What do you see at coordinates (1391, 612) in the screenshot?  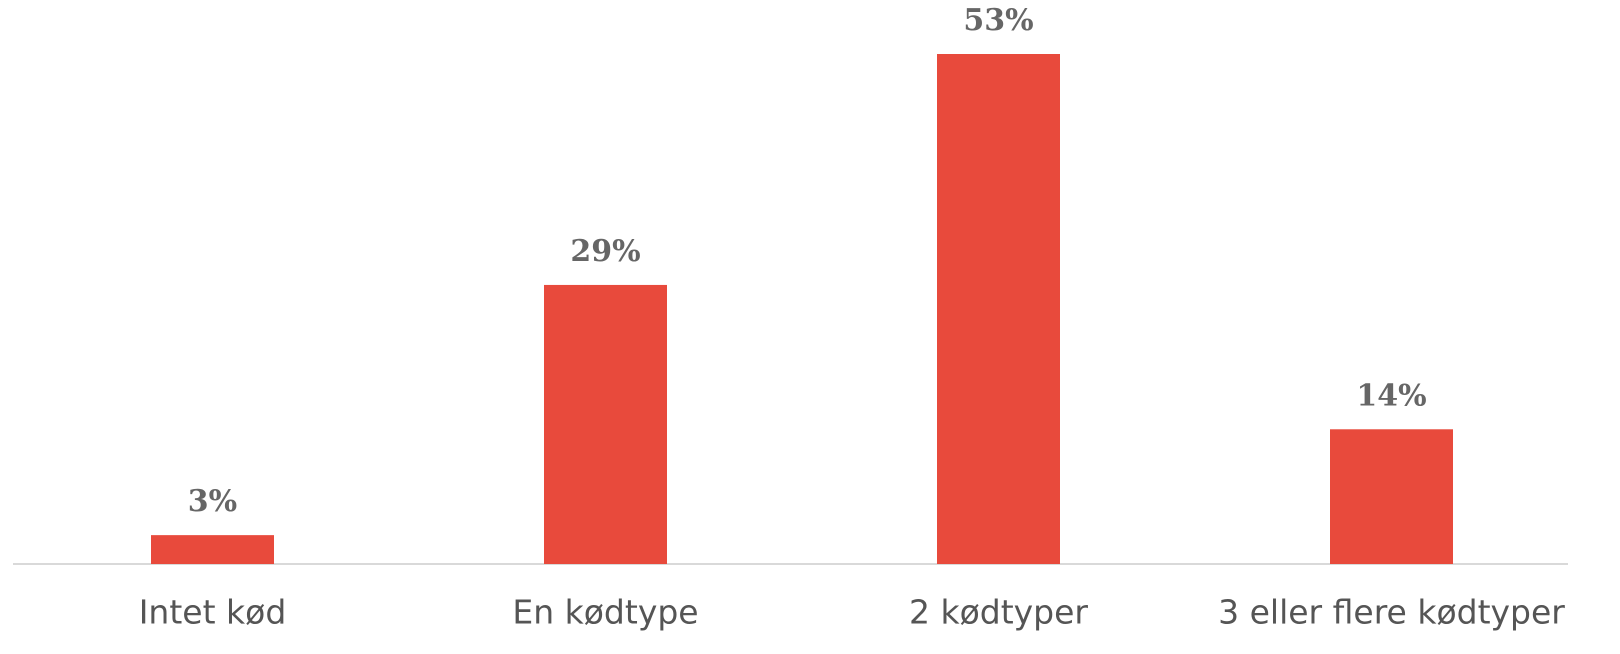 I see `x-tick-label: 3 eller flere kødtyper` at bounding box center [1391, 612].